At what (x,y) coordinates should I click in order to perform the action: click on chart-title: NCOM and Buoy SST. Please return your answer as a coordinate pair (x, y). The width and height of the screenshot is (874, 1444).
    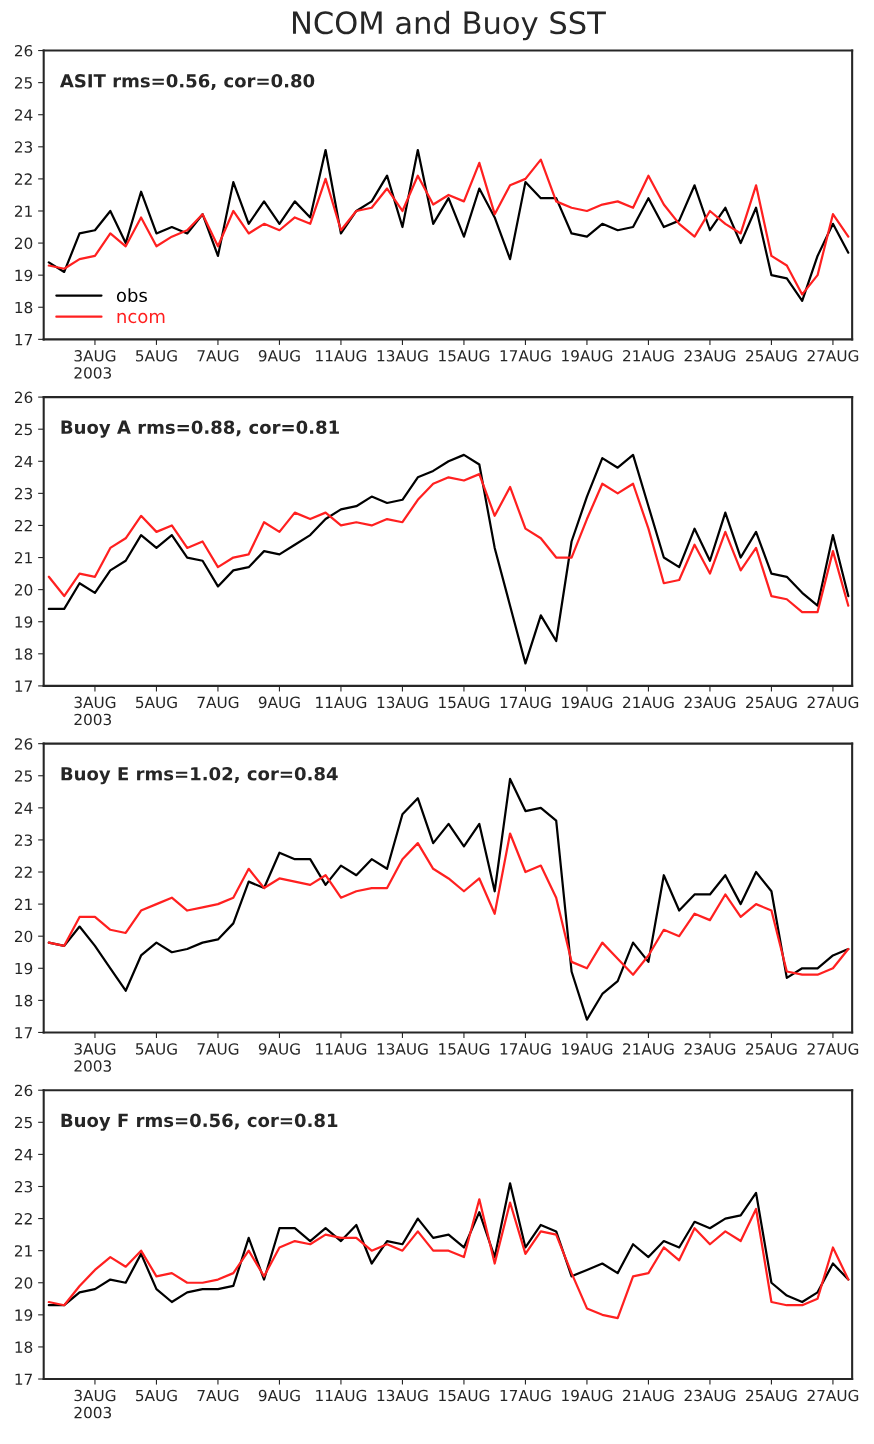
    Looking at the image, I should click on (449, 25).